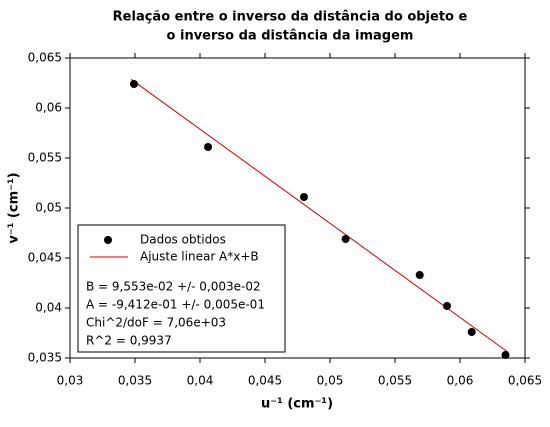 Image resolution: width=550 pixels, height=427 pixels. Describe the element at coordinates (265, 381) in the screenshot. I see `x-tick-label: 0,045` at that location.